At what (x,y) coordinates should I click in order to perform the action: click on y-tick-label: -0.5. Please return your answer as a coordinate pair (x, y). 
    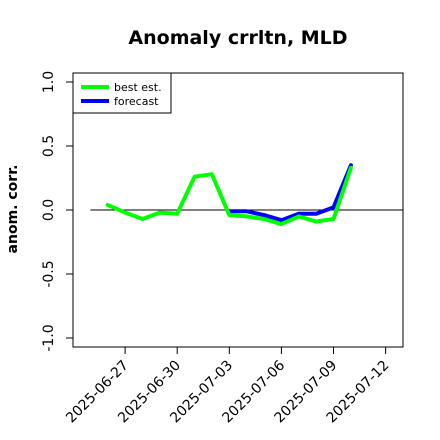
    Looking at the image, I should click on (49, 273).